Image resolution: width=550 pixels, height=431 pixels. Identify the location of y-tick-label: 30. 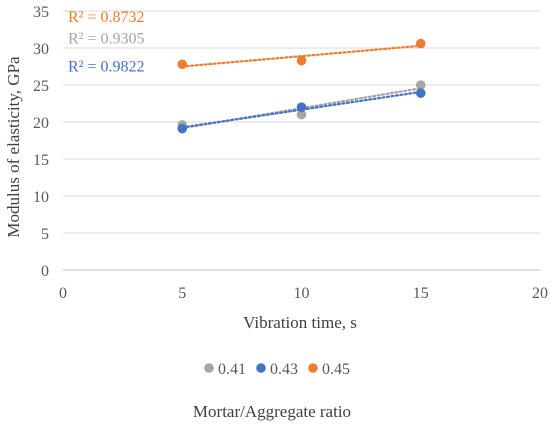
(41, 49).